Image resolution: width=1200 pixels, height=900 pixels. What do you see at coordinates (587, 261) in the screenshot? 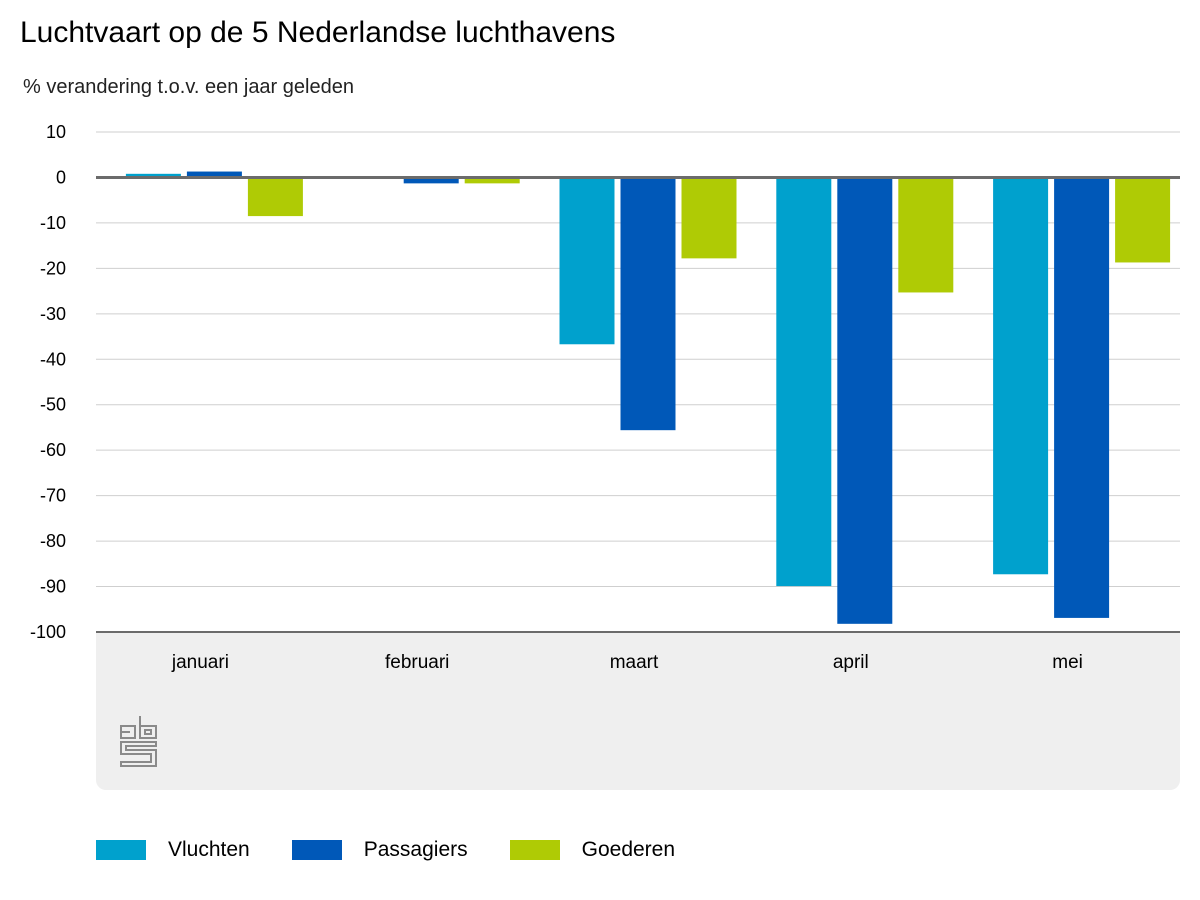
I see `bar-vluchten-maart` at bounding box center [587, 261].